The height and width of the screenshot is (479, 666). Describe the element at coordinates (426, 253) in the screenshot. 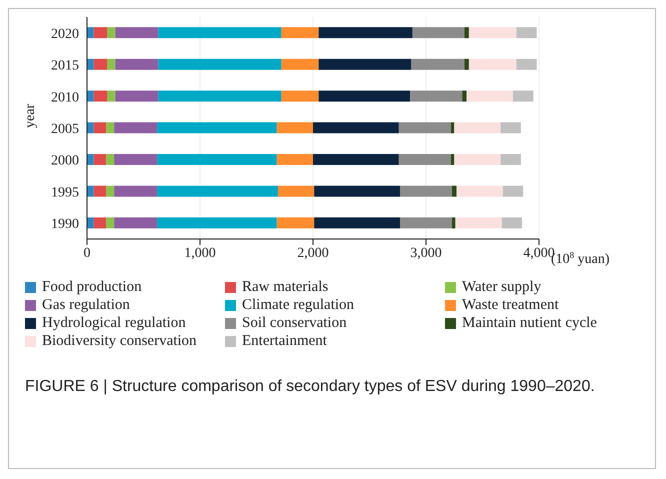

I see `x-tick-label: 3,000` at that location.